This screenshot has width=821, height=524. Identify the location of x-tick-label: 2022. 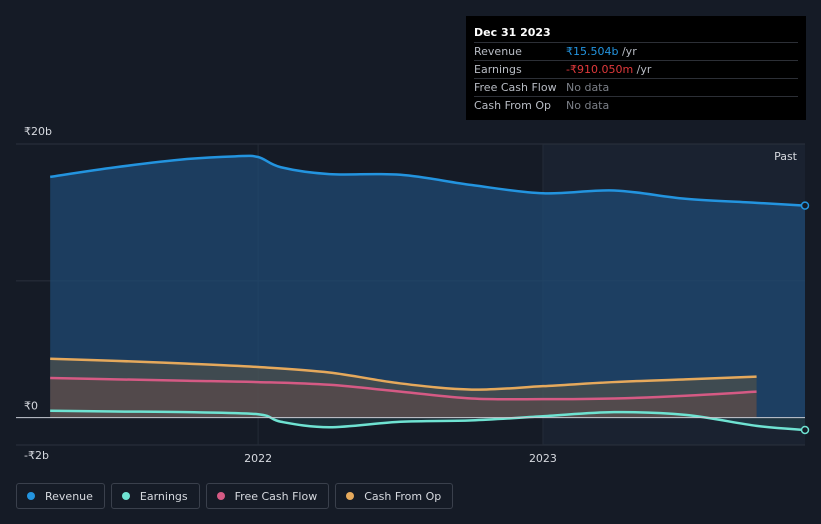
(258, 458).